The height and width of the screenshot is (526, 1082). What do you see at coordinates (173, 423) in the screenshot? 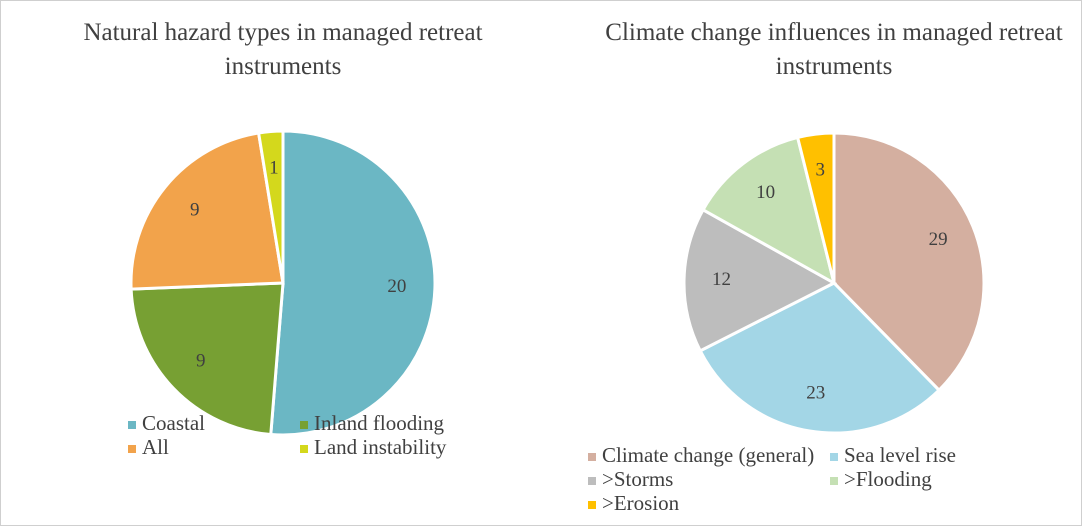
I see `legend-label: Coastal` at bounding box center [173, 423].